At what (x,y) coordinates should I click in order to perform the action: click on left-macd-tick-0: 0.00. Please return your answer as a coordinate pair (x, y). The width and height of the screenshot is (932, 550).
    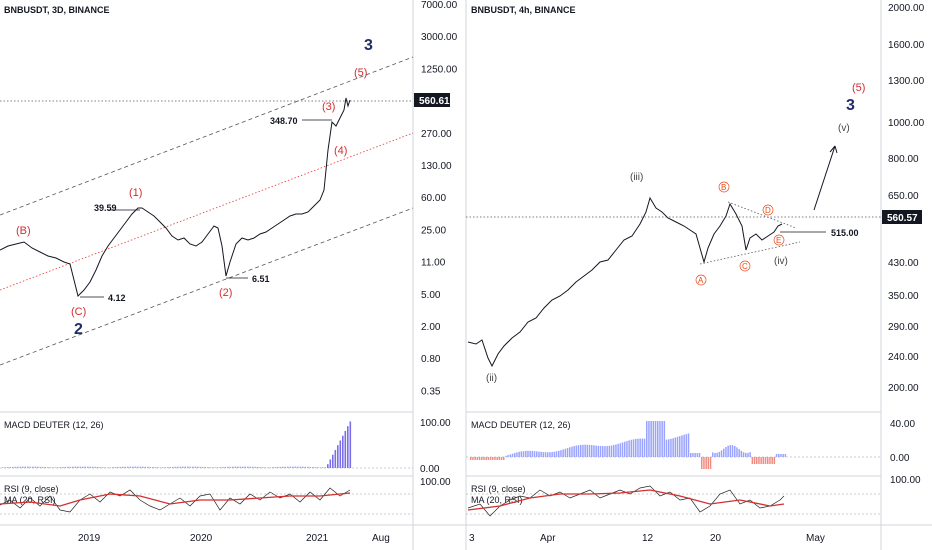
    Looking at the image, I should click on (430, 469).